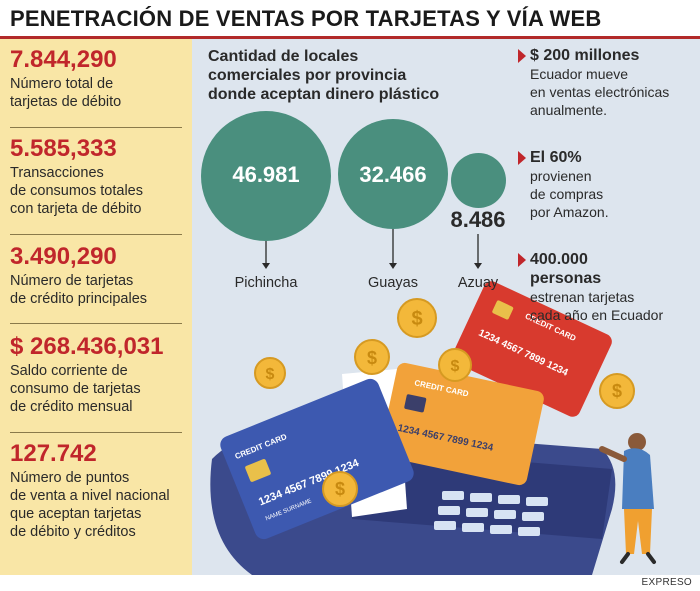 This screenshot has height=591, width=700. What do you see at coordinates (556, 157) in the screenshot?
I see `fact-headline: El 60%` at bounding box center [556, 157].